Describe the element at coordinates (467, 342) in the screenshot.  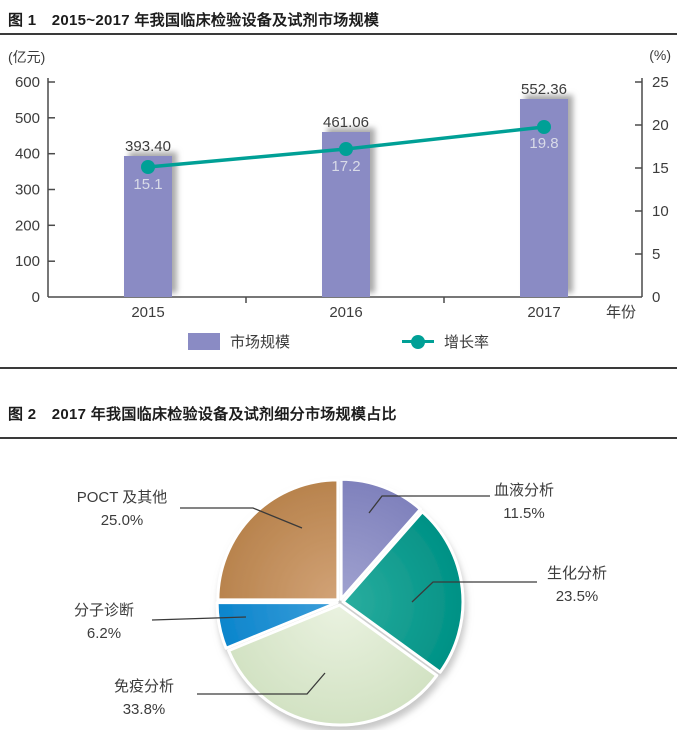
I see `growth-rate-legend-label: 增长率` at that location.